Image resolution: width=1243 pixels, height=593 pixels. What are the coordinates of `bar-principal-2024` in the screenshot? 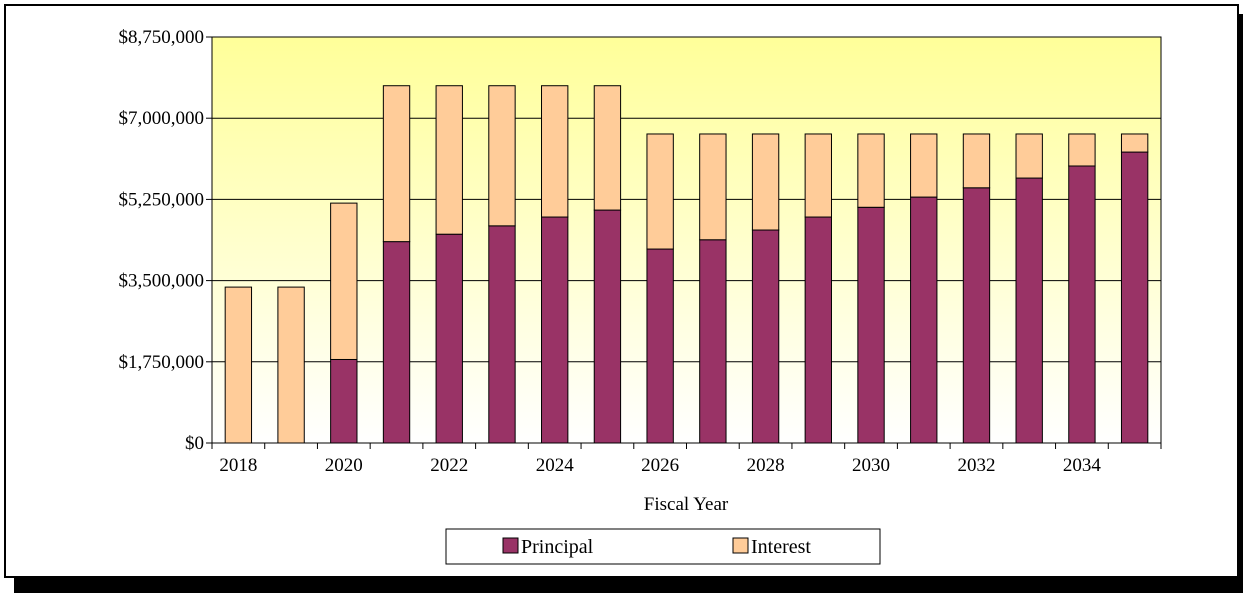 It's located at (555, 330).